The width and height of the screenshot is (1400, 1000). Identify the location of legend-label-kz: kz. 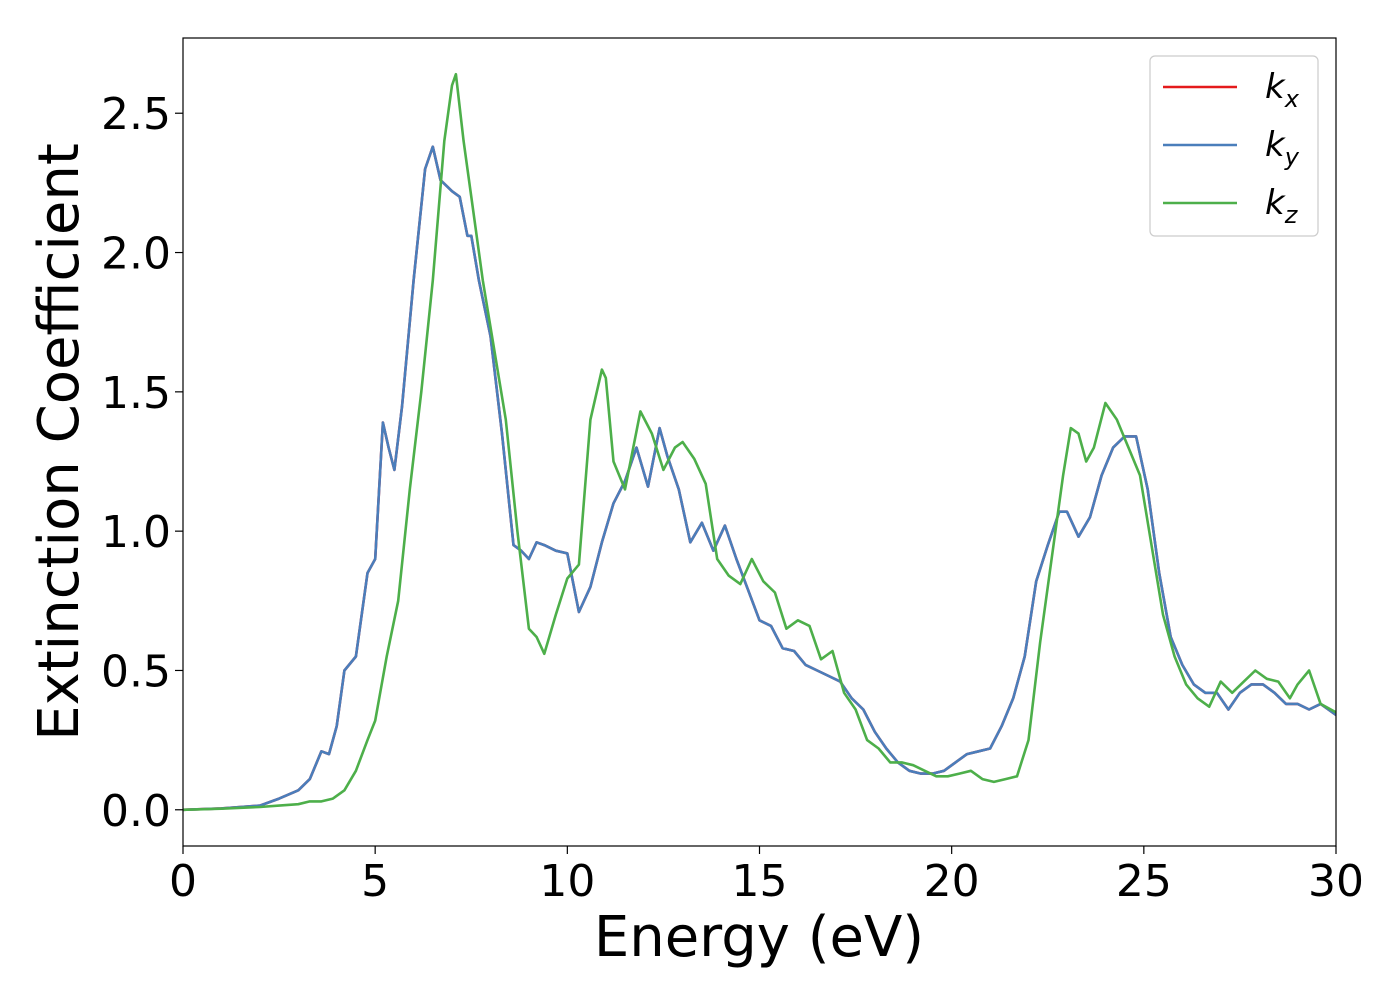
(1282, 206).